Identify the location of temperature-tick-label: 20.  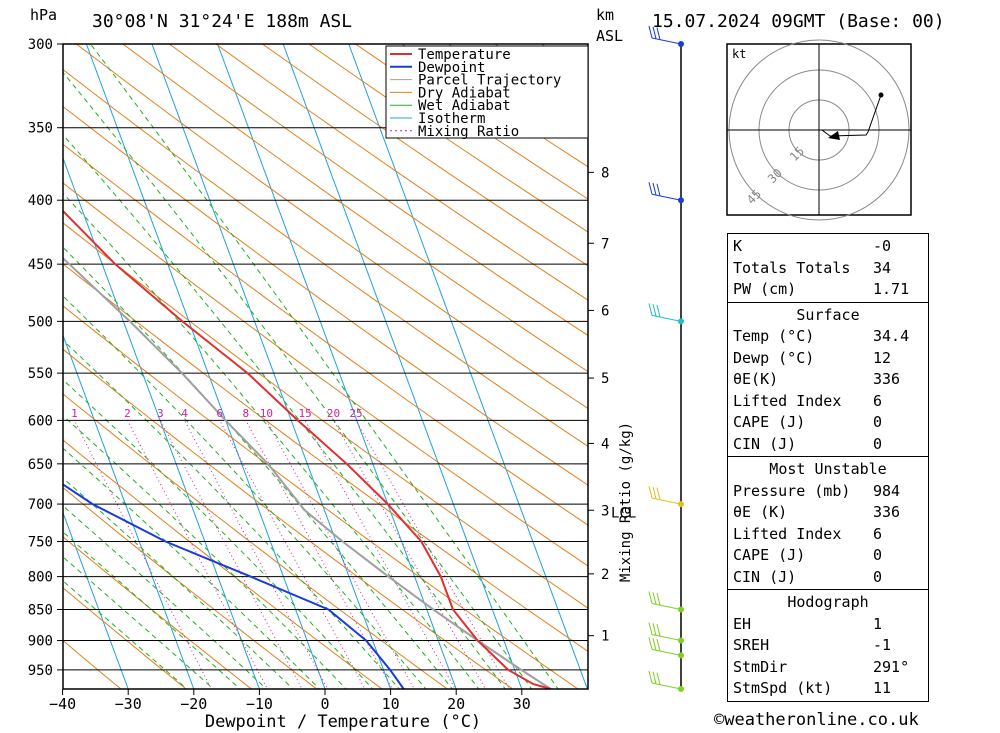
(456, 704).